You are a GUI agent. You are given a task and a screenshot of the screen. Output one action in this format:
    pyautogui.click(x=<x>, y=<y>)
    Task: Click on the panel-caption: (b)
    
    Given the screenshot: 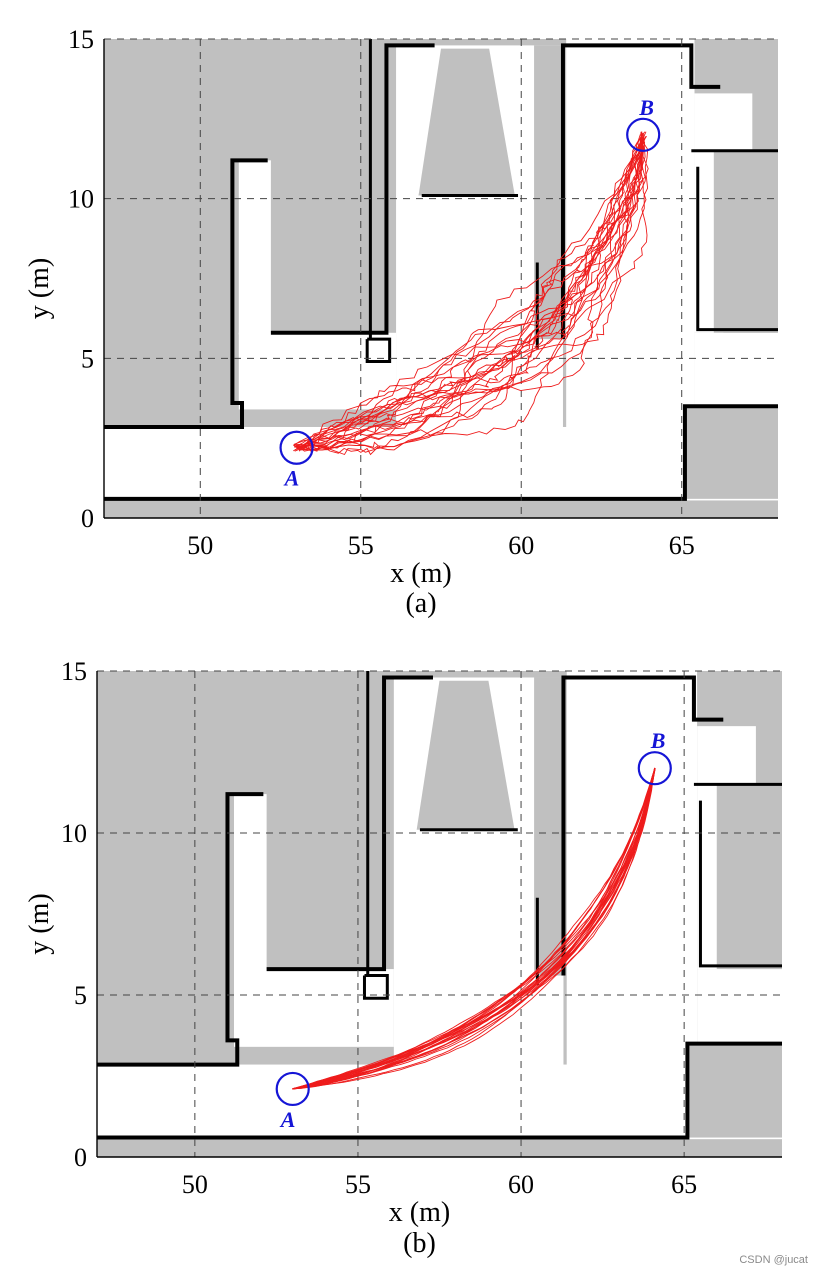 What is the action you would take?
    pyautogui.click(x=419, y=1243)
    